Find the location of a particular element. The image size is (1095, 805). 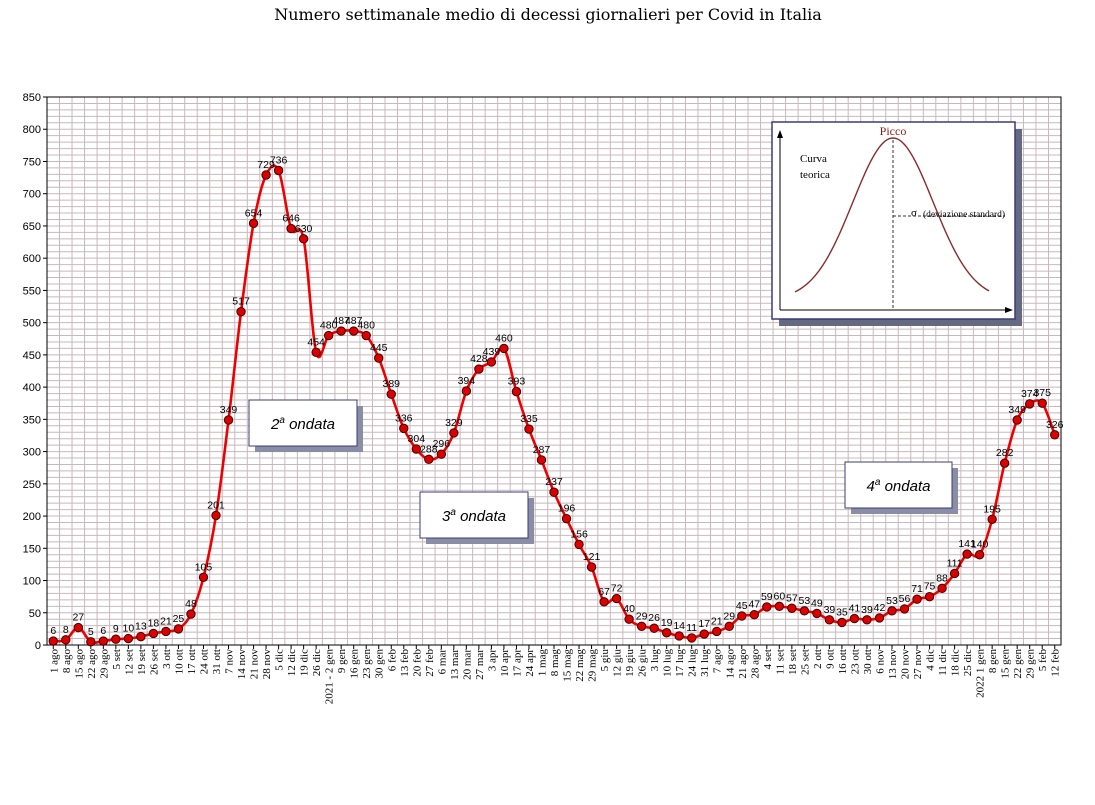

data-label: 75 is located at coordinates (930, 587).